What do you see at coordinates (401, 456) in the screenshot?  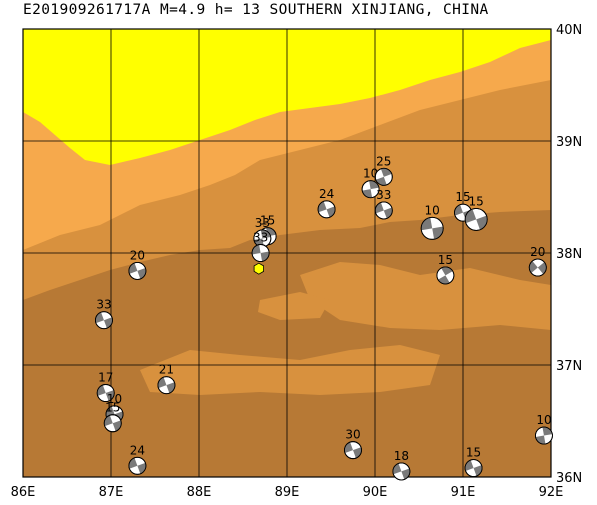 I see `depth-label: 18` at bounding box center [401, 456].